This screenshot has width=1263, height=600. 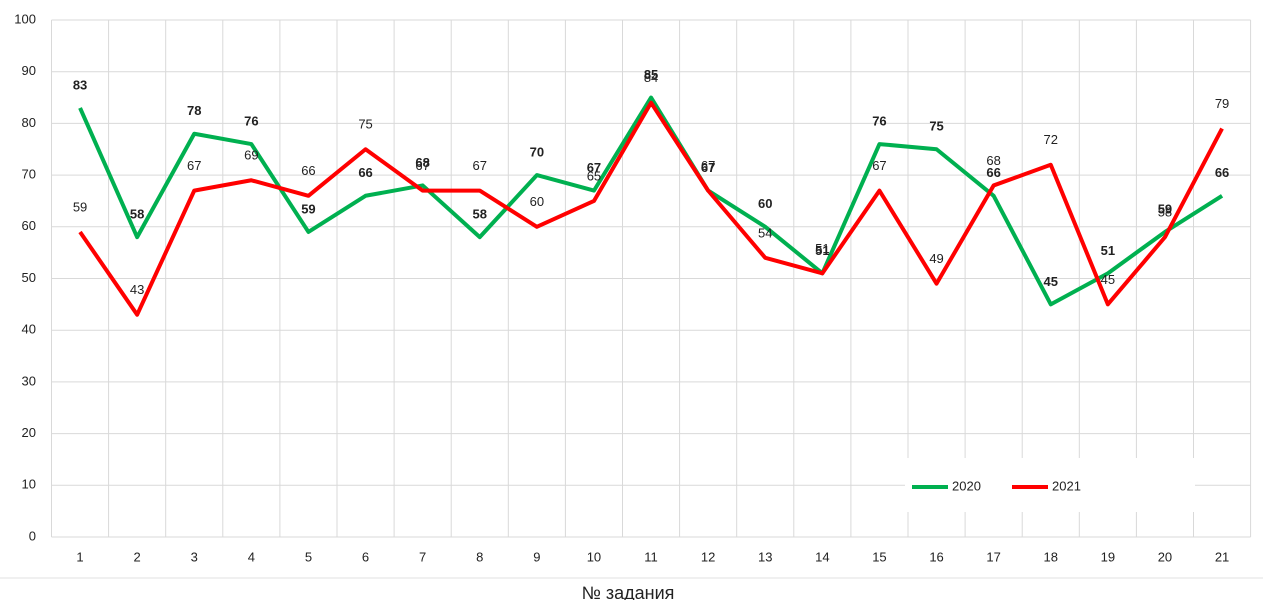 I want to click on x-tick-label: 4, so click(x=251, y=556).